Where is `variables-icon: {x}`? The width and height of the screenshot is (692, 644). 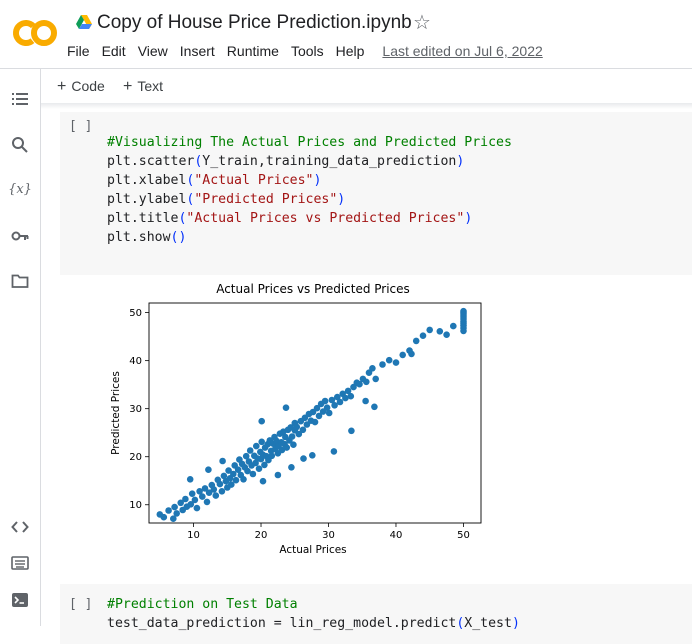 variables-icon: {x} is located at coordinates (20, 189).